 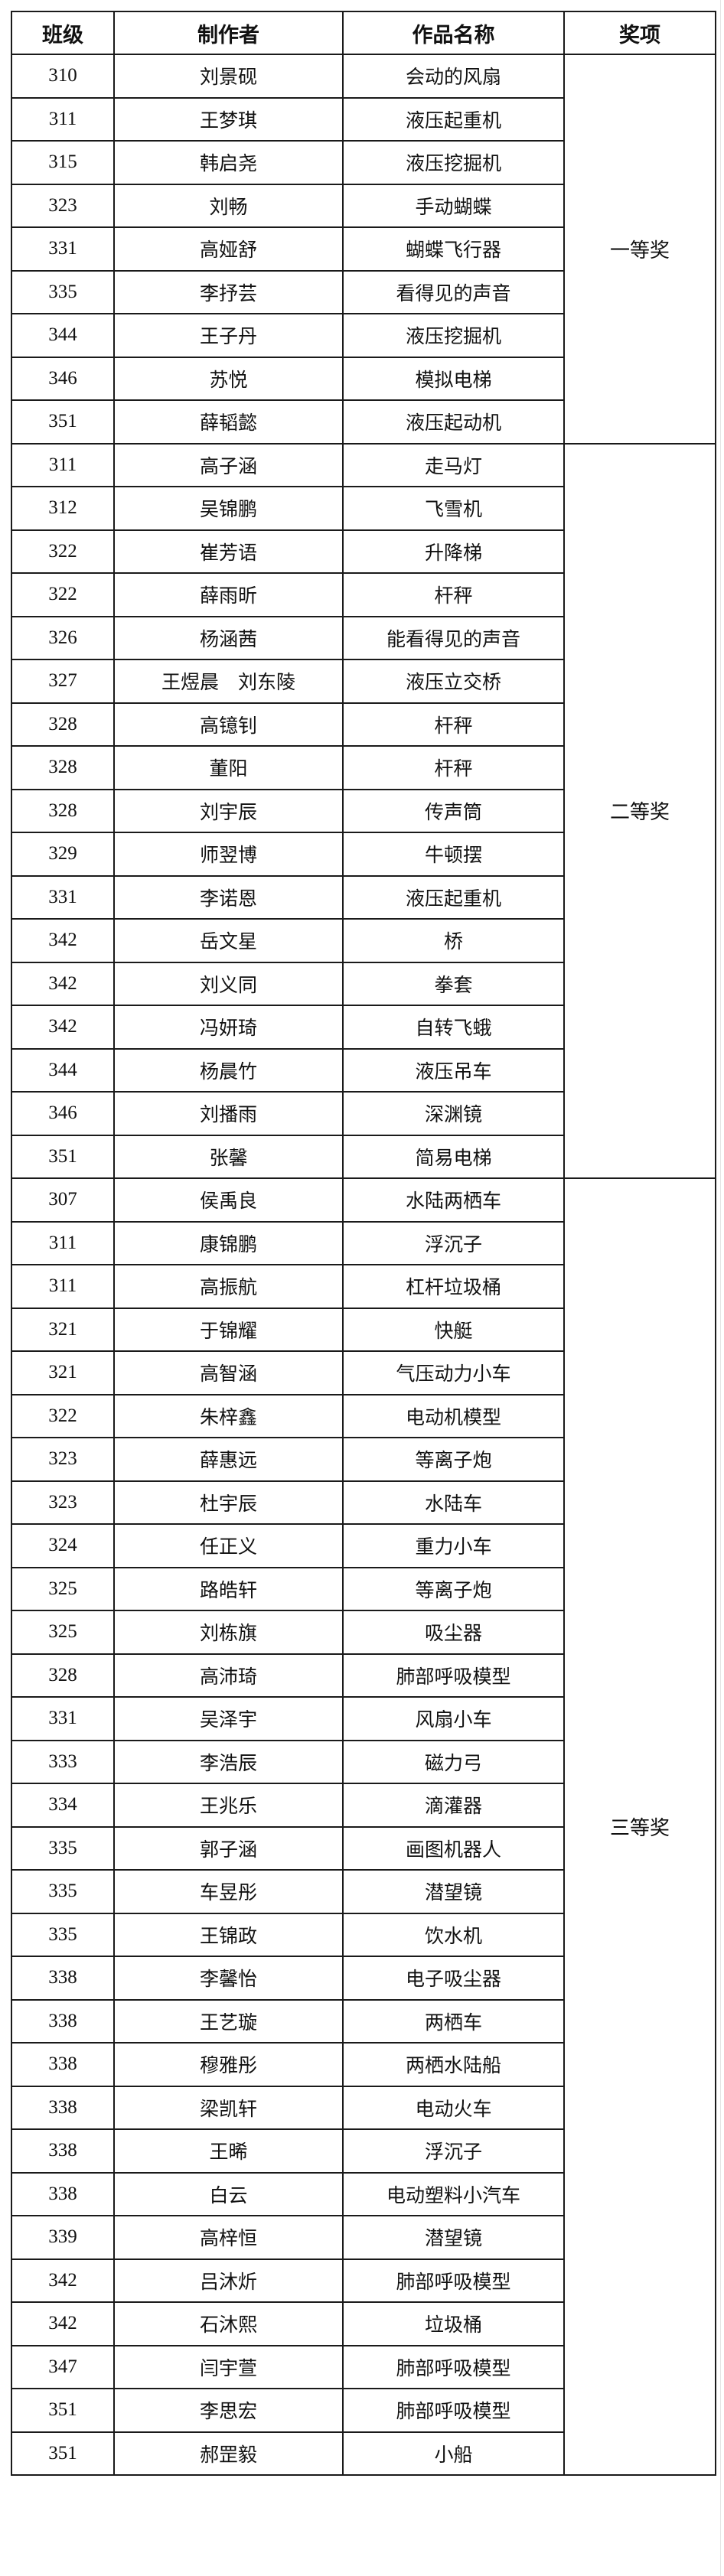 I want to click on table-row: 331 高娅舒 蝴蝶飞行器, so click(x=363, y=249).